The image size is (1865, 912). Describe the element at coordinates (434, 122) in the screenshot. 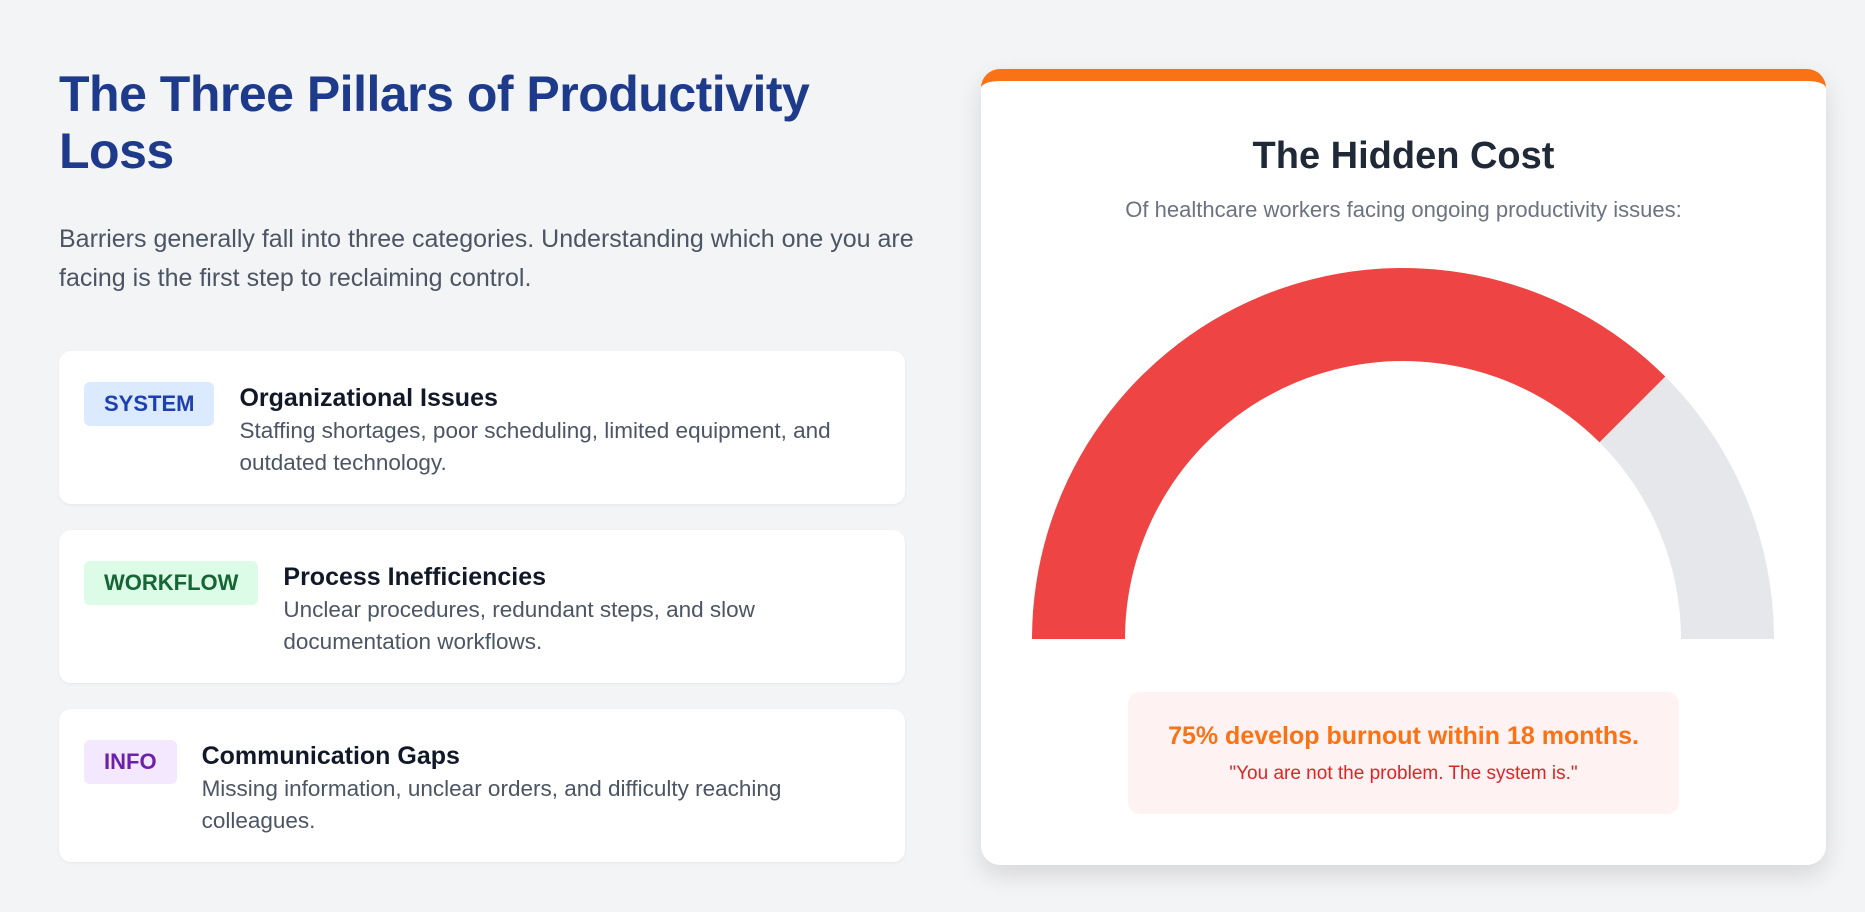

I see `page-title: The Three Pillars of Productivity Loss` at that location.